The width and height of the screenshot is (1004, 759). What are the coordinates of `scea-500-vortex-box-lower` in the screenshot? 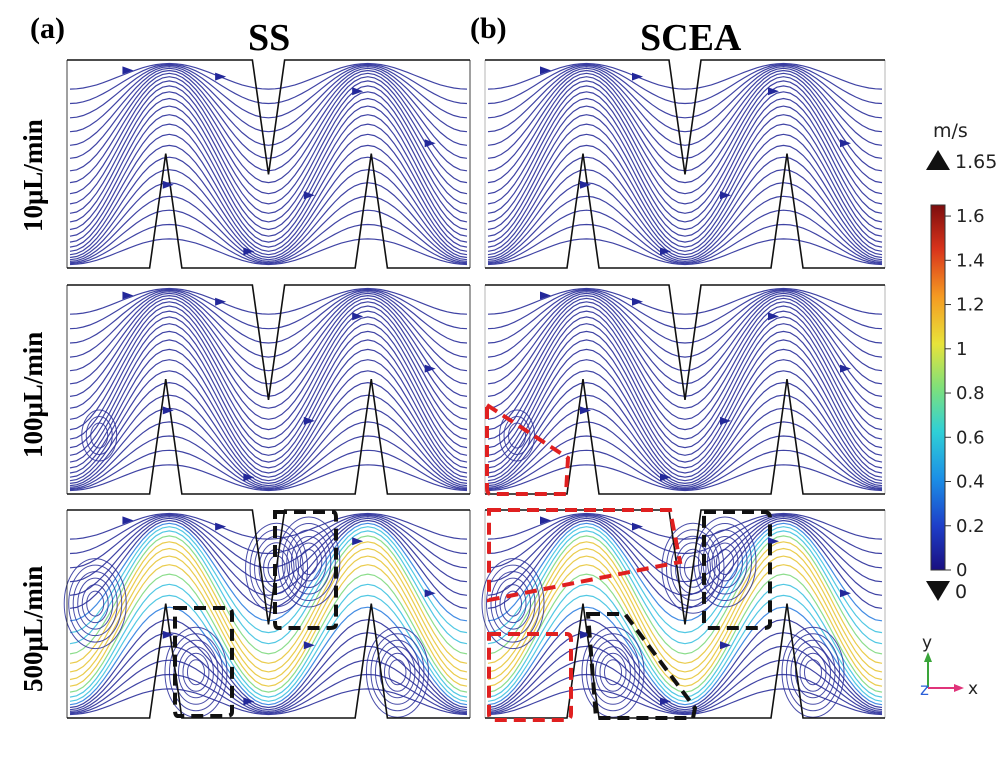 It's located at (530, 677).